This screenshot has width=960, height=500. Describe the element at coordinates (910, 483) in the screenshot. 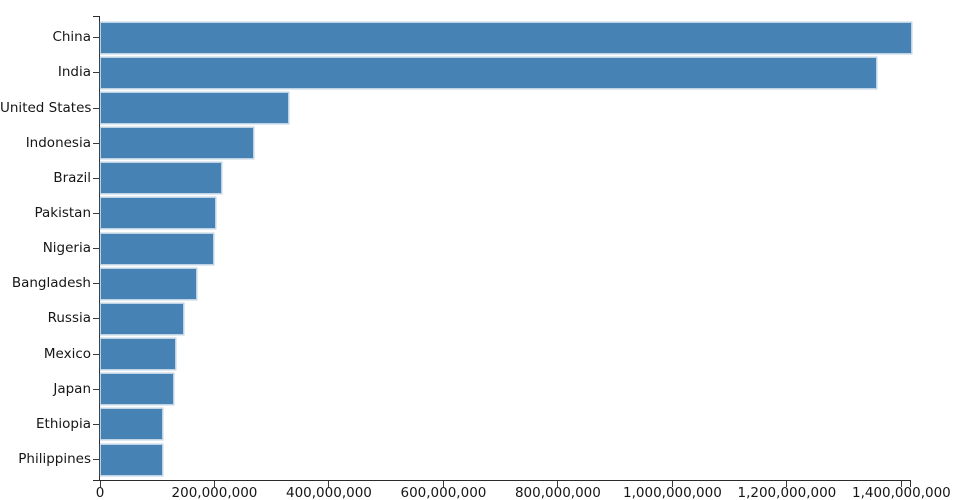

I see `x-axis-end-outer-tick` at that location.